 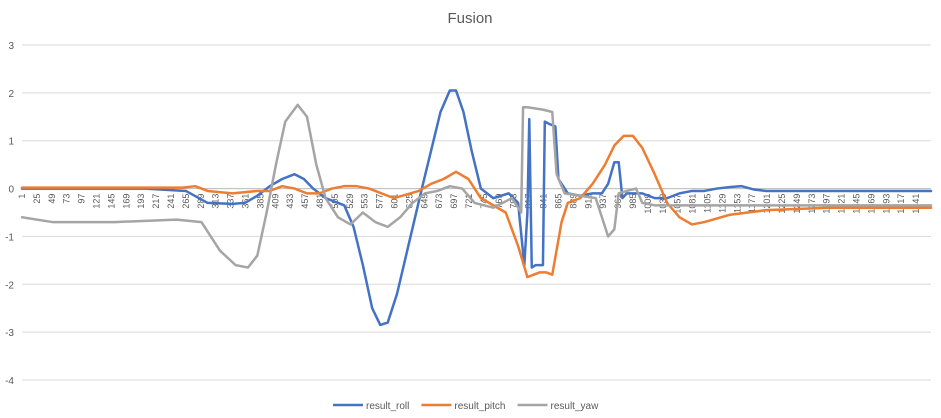 What do you see at coordinates (916, 204) in the screenshot?
I see `x-tick-label: 1441` at bounding box center [916, 204].